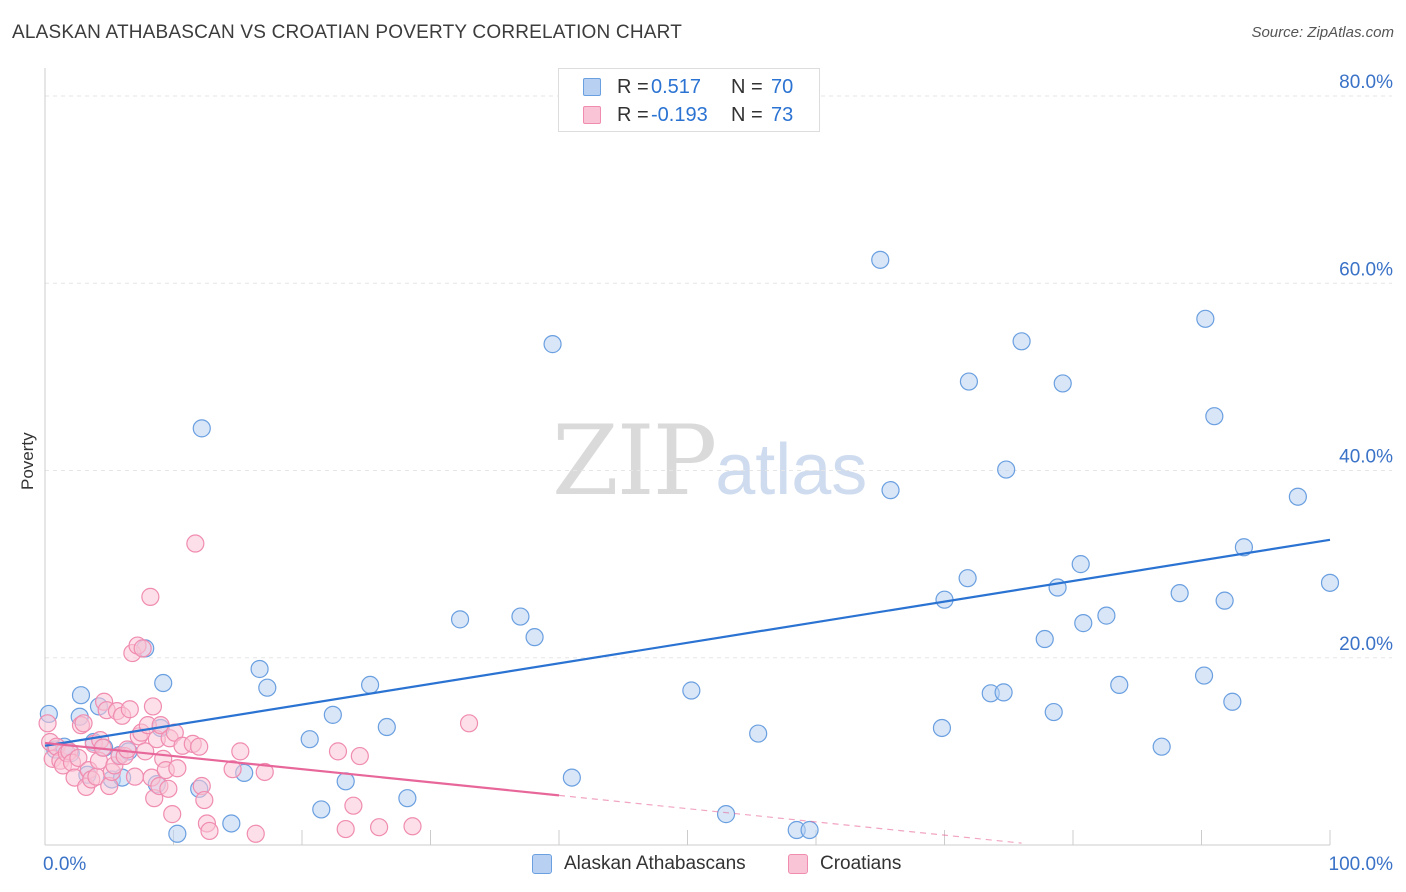 The image size is (1406, 892). I want to click on watermark: ZIPatlas, so click(709, 461).